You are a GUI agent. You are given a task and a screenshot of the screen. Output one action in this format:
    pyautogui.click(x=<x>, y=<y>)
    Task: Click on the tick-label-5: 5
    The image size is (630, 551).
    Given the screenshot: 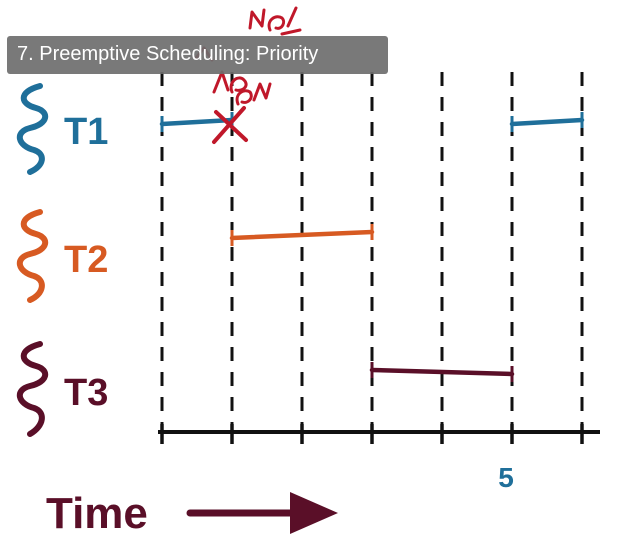 What is the action you would take?
    pyautogui.click(x=506, y=477)
    